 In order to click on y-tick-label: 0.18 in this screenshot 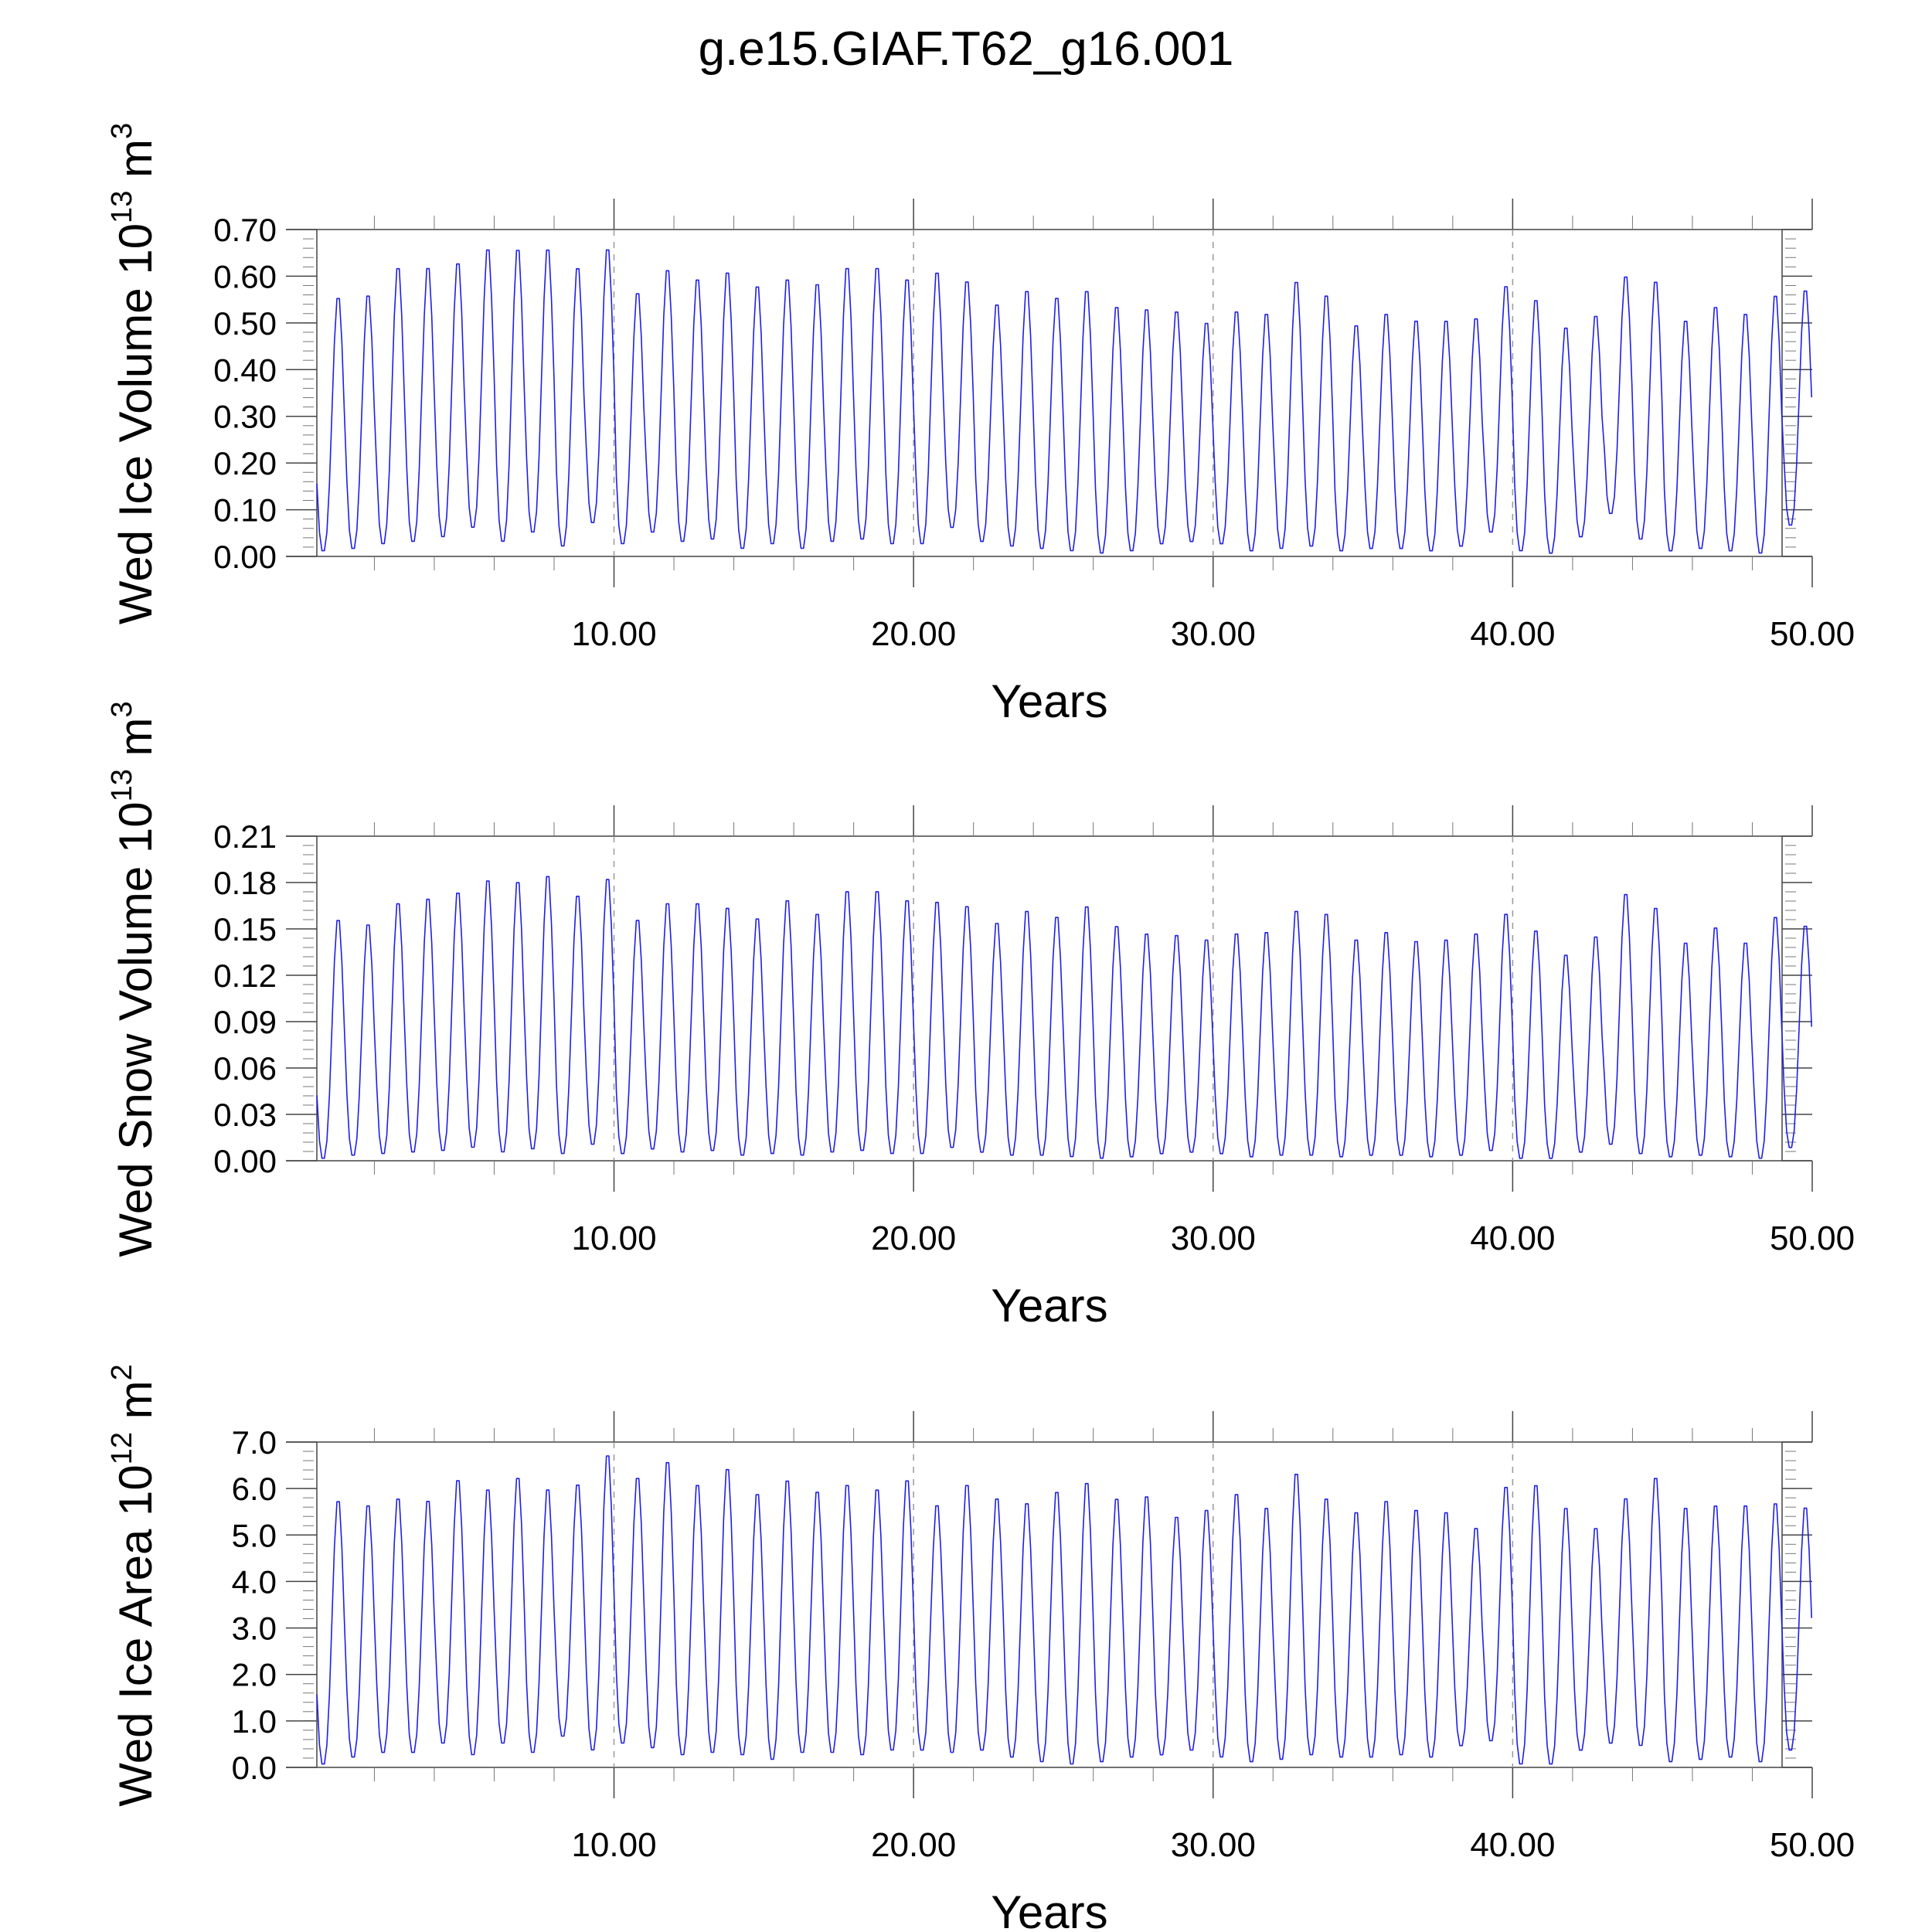, I will do `click(245, 883)`.